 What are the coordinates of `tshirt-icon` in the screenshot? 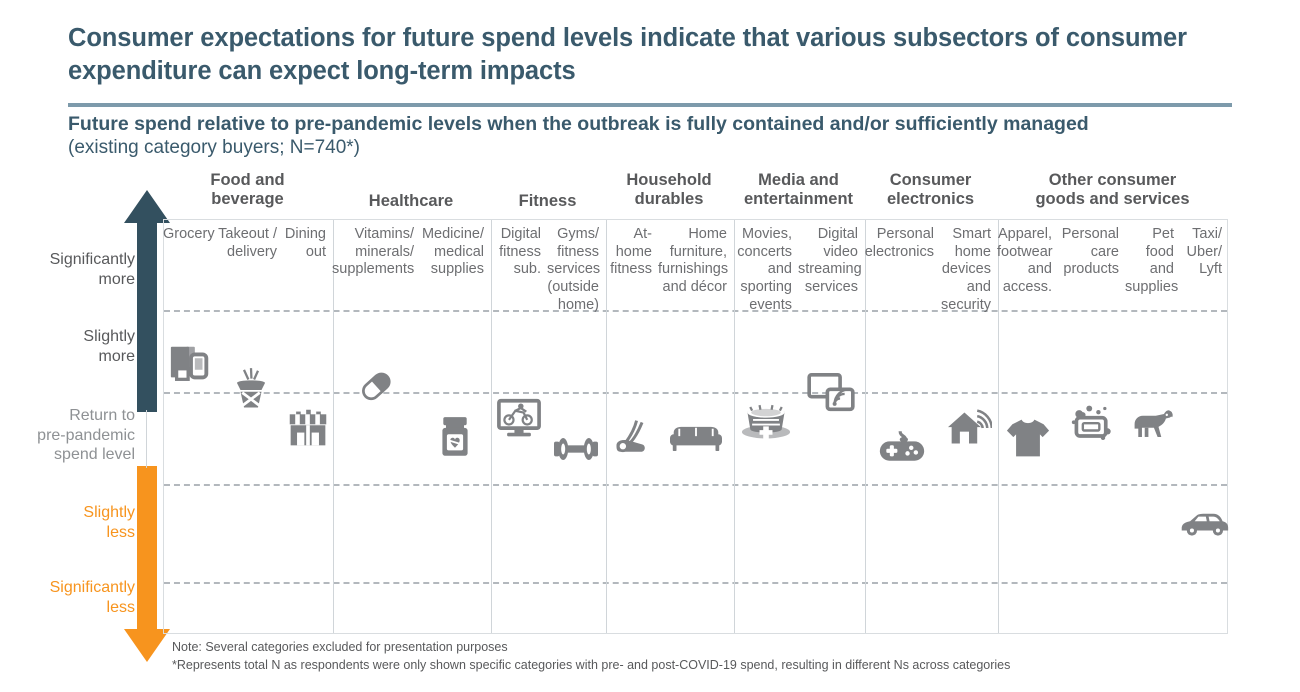 It's located at (1028, 438).